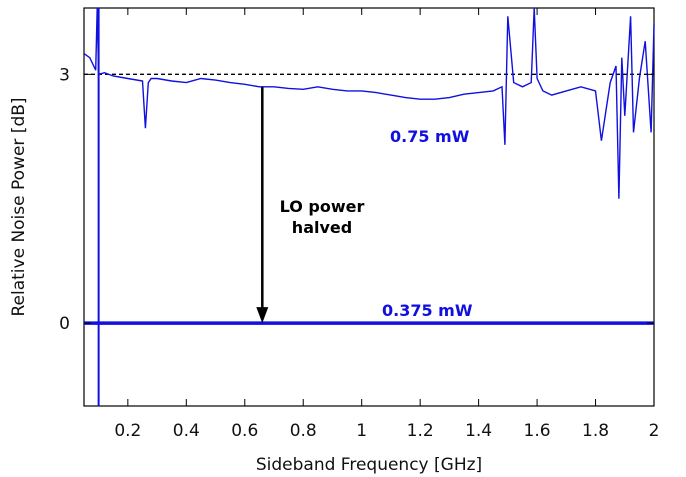 This screenshot has height=477, width=686. Describe the element at coordinates (430, 136) in the screenshot. I see `series-label-0.75mw: 0.75 mW` at that location.